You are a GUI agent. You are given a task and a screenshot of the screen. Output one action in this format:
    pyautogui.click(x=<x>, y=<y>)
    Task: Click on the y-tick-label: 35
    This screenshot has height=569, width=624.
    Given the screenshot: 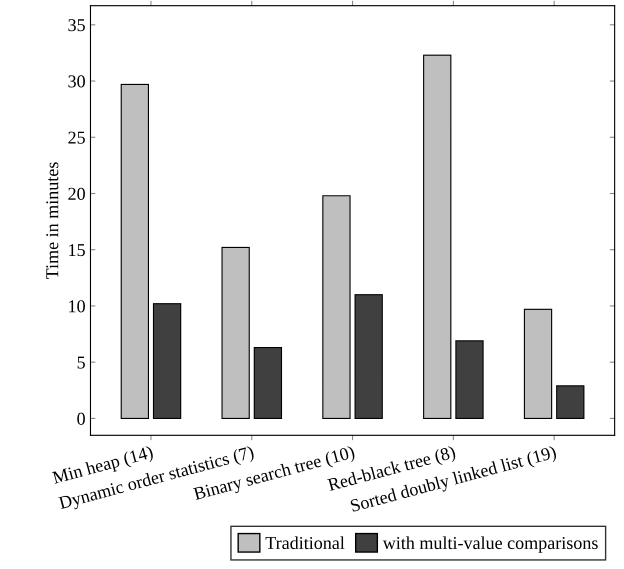 What is the action you would take?
    pyautogui.click(x=76, y=25)
    